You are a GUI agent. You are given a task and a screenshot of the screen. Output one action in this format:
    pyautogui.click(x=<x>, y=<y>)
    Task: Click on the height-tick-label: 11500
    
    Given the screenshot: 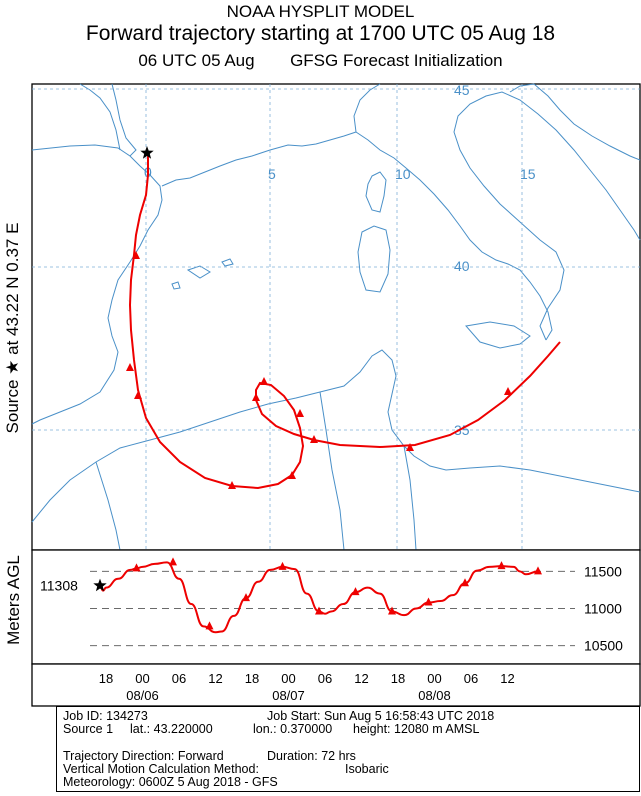 What is the action you would take?
    pyautogui.click(x=603, y=571)
    